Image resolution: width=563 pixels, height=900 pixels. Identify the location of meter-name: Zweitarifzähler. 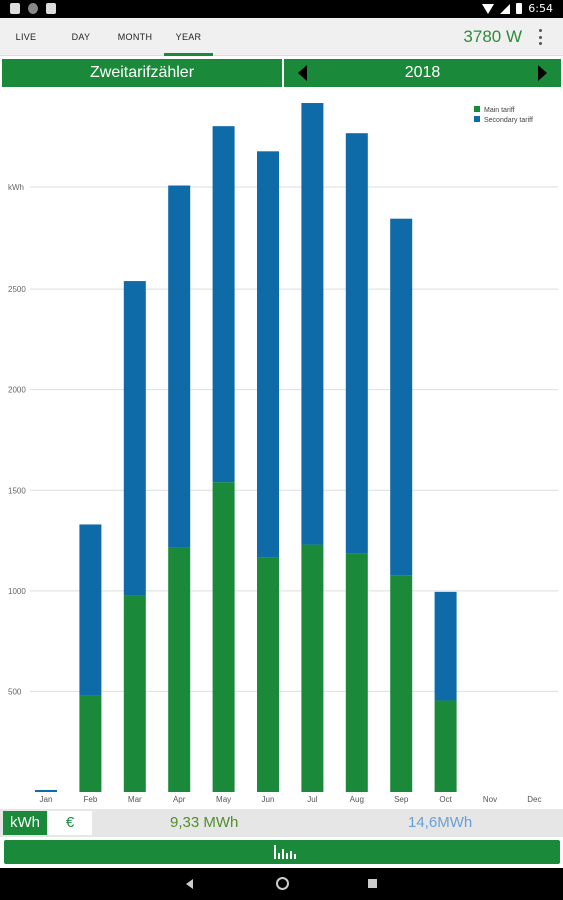
(142, 73).